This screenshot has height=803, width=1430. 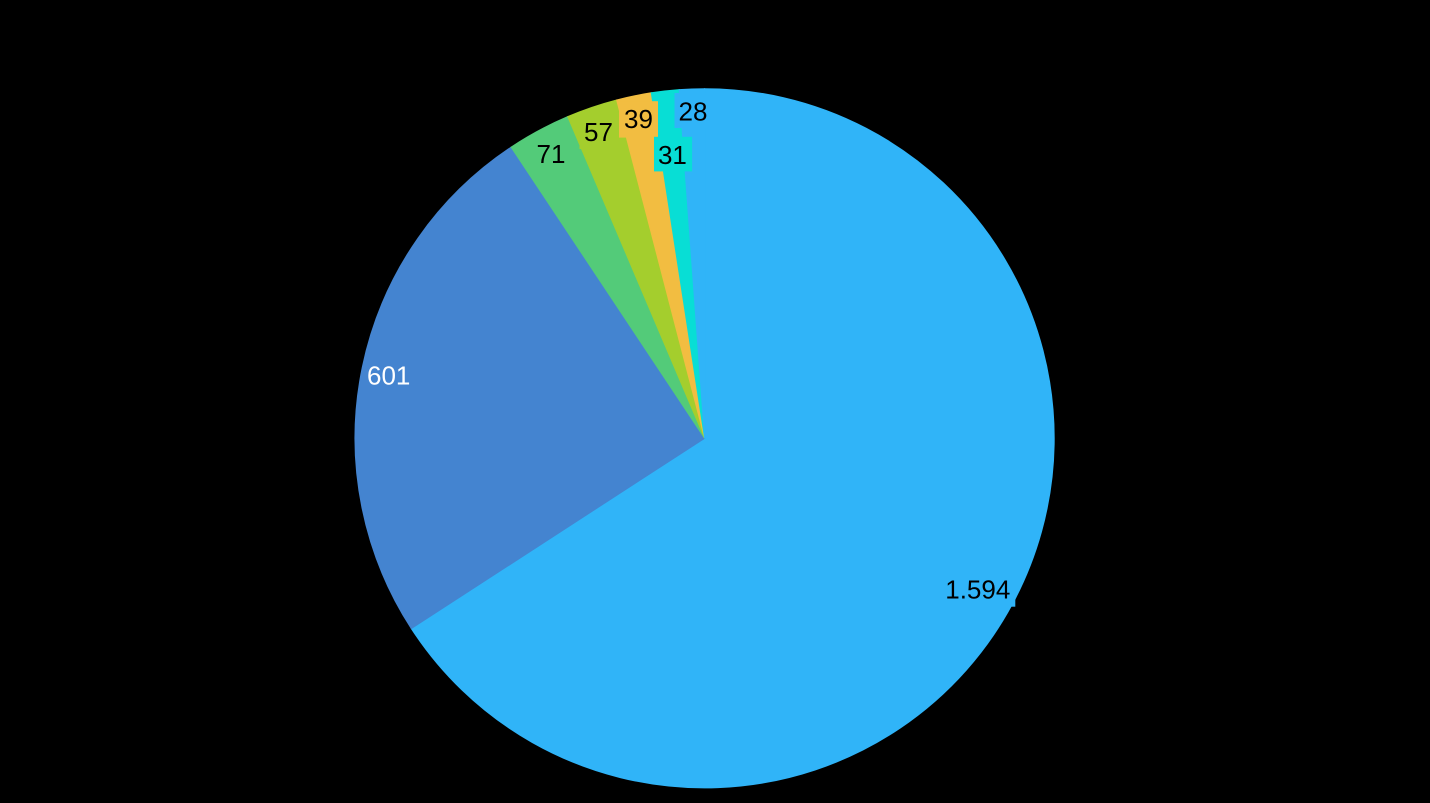 What do you see at coordinates (551, 154) in the screenshot?
I see `svg-text: 71` at bounding box center [551, 154].